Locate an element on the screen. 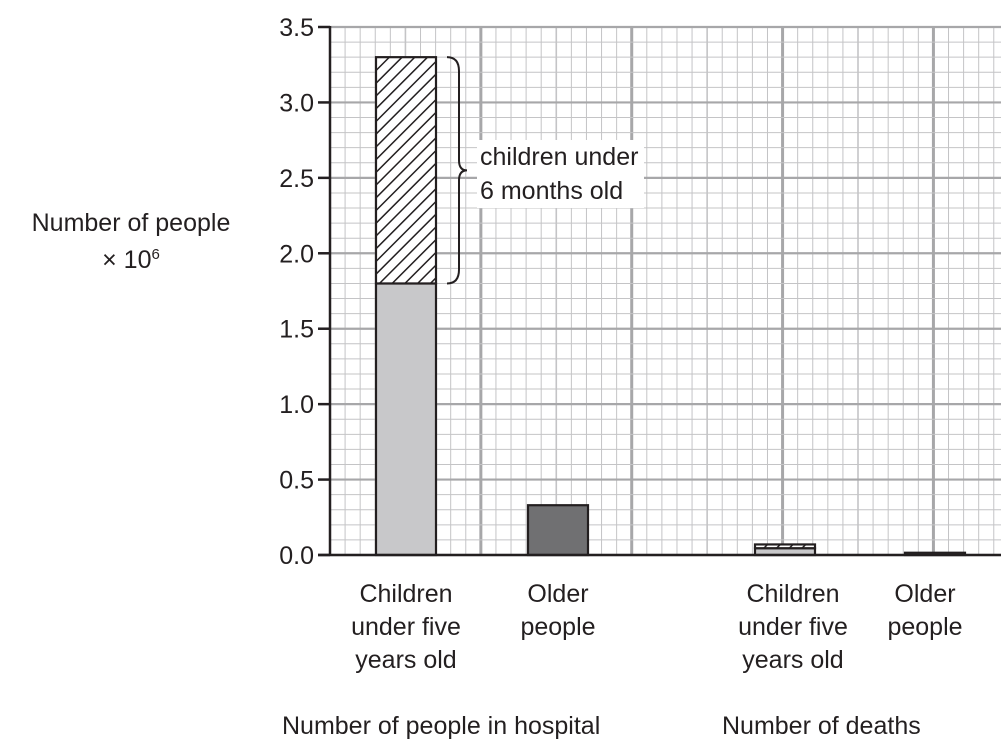 The height and width of the screenshot is (751, 1001). annotation-brace-path is located at coordinates (457, 170).